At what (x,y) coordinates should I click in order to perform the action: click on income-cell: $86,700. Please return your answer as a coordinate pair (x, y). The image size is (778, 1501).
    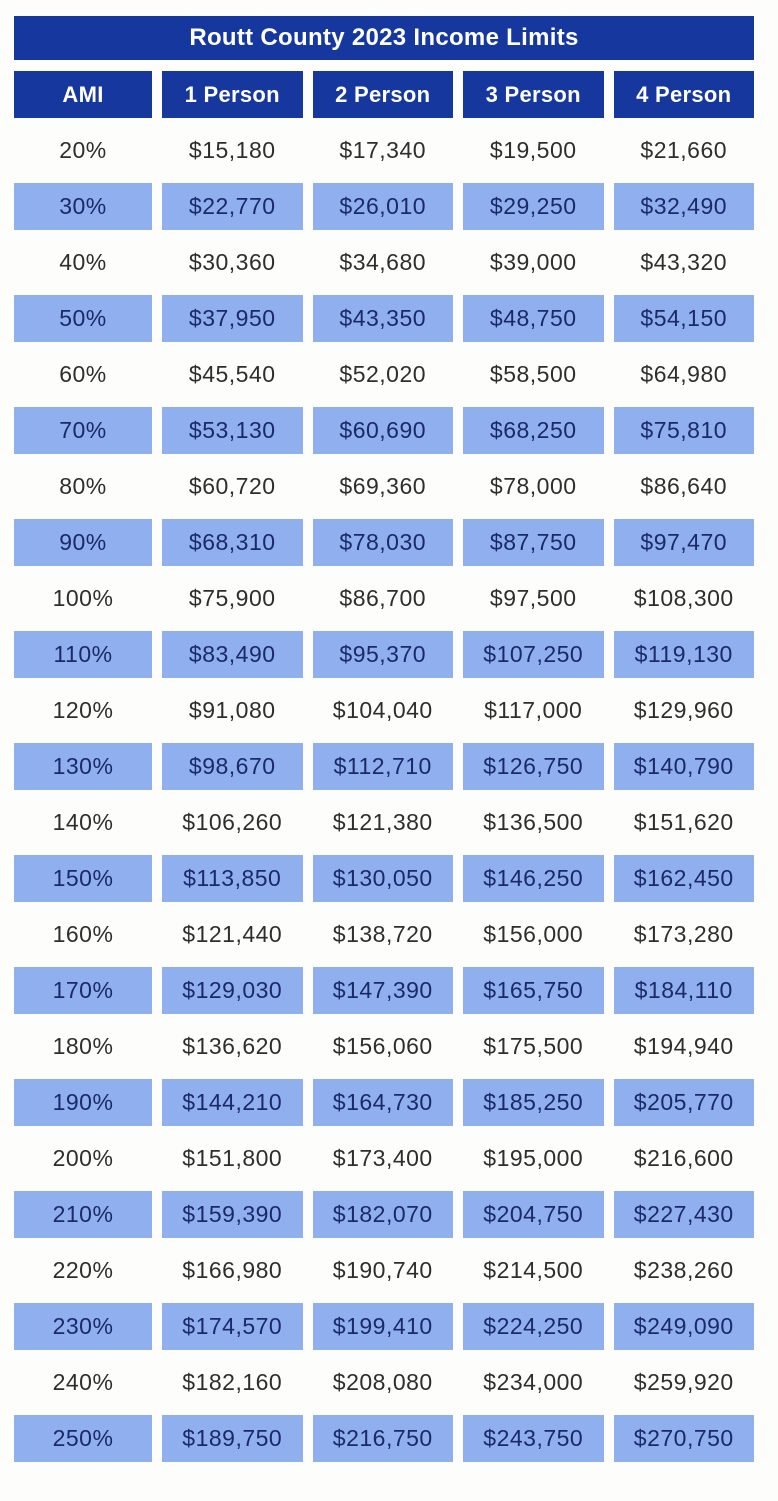
    Looking at the image, I should click on (383, 598).